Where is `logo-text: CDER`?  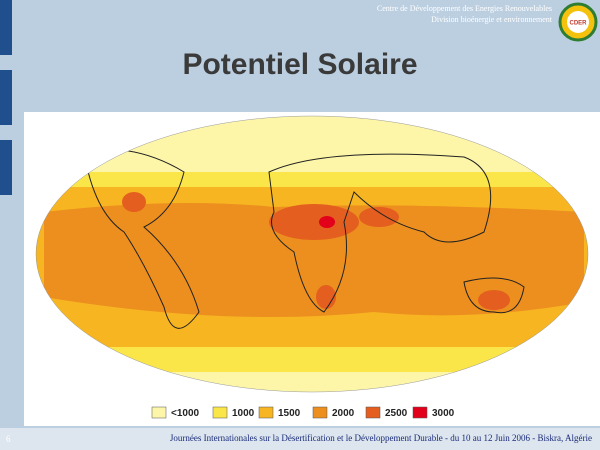
logo-text: CDER is located at coordinates (578, 24).